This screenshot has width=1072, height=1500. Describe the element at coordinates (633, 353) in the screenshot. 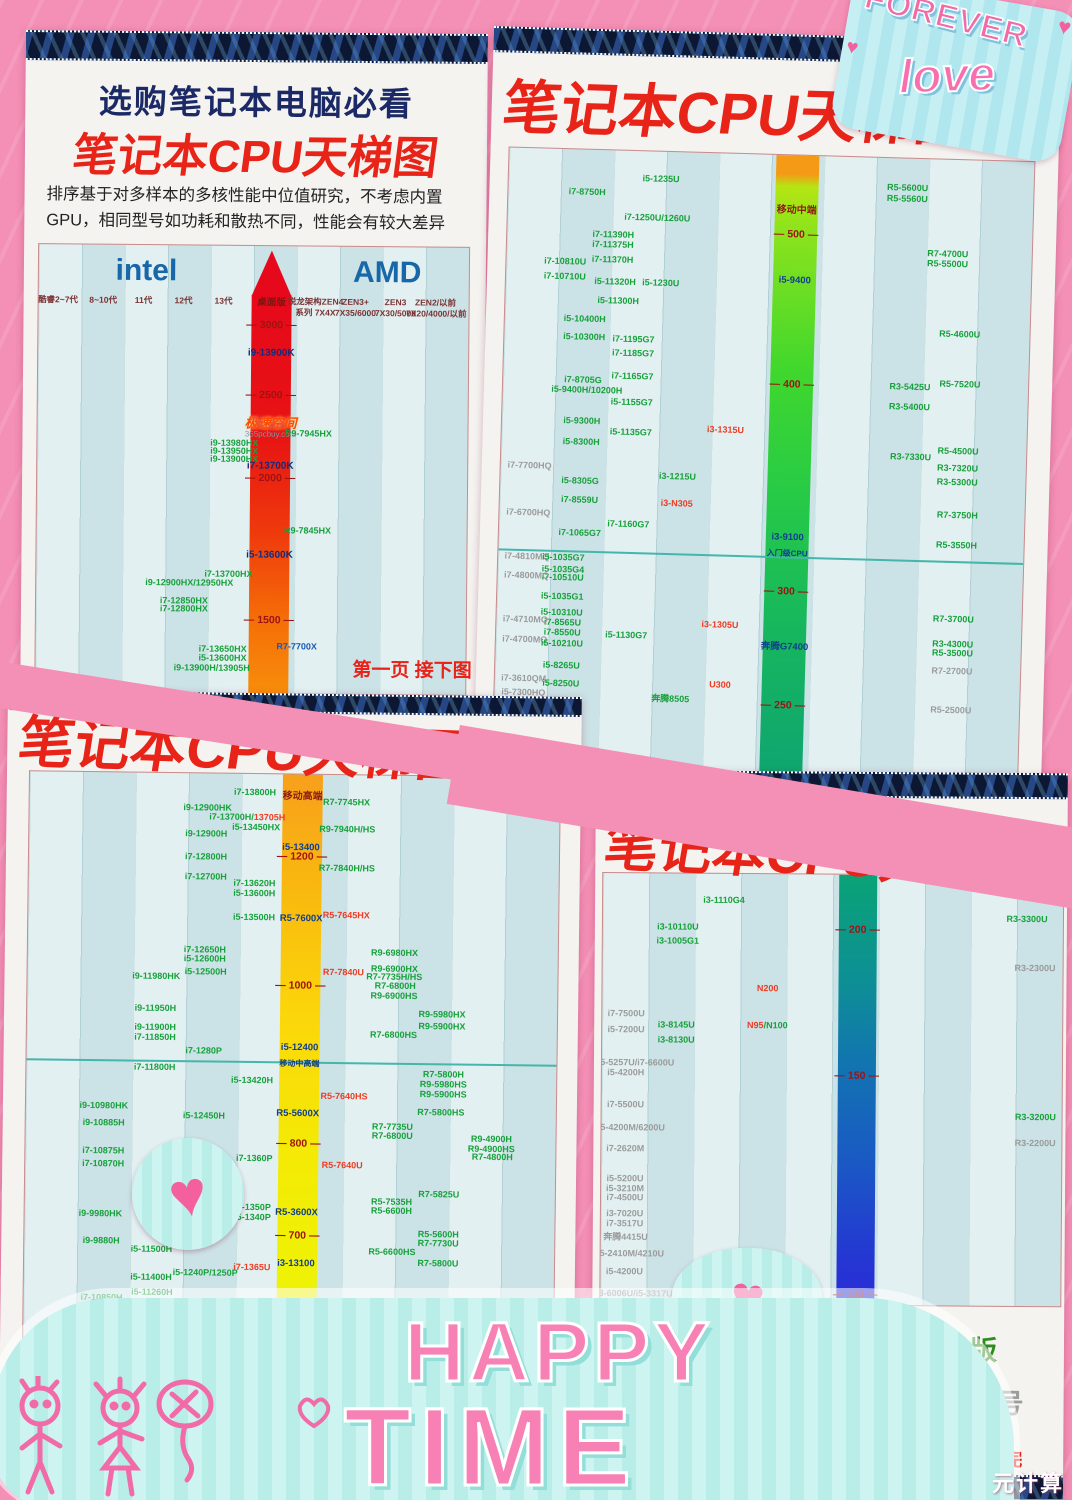

I see `cpu-label: i7-1185G7` at that location.